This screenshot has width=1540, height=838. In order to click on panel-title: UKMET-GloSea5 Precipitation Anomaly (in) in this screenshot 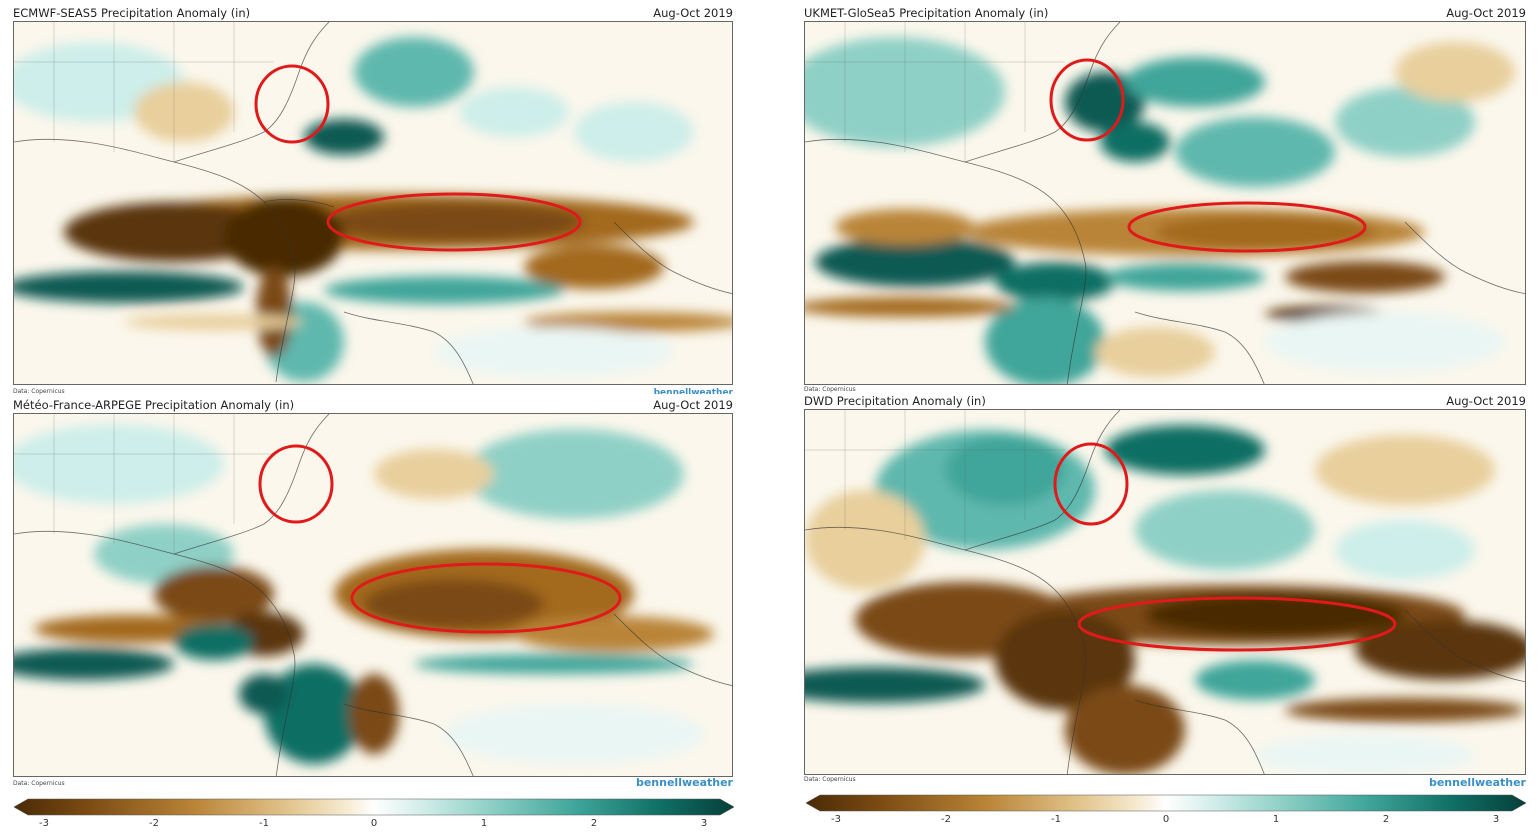, I will do `click(926, 13)`.